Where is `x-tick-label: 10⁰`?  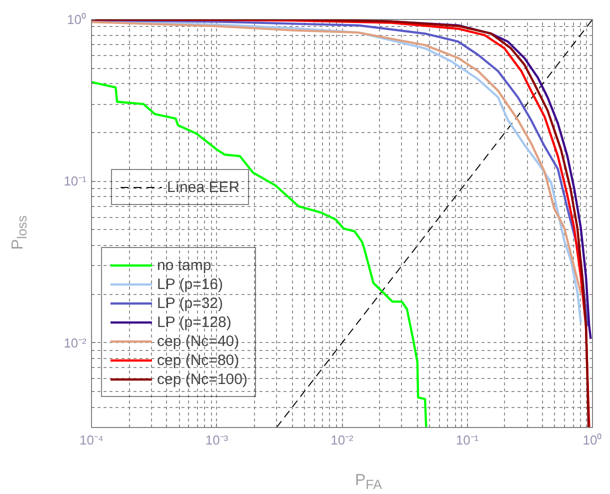
x-tick-label: 10⁰ is located at coordinates (592, 440).